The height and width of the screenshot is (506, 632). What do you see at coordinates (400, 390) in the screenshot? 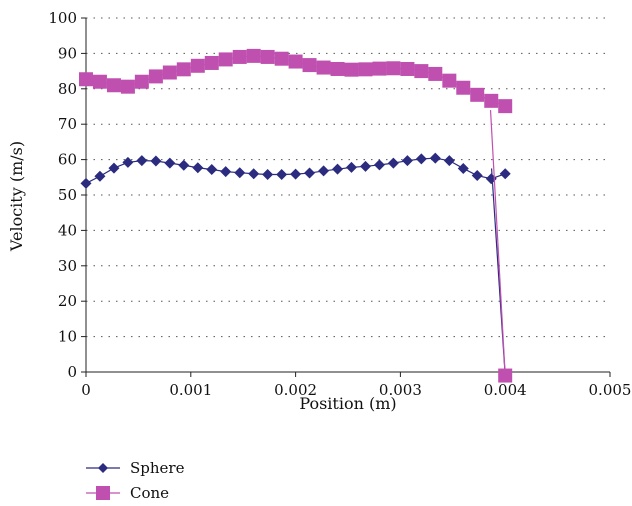
I see `x-tick-label: 0.003` at bounding box center [400, 390].